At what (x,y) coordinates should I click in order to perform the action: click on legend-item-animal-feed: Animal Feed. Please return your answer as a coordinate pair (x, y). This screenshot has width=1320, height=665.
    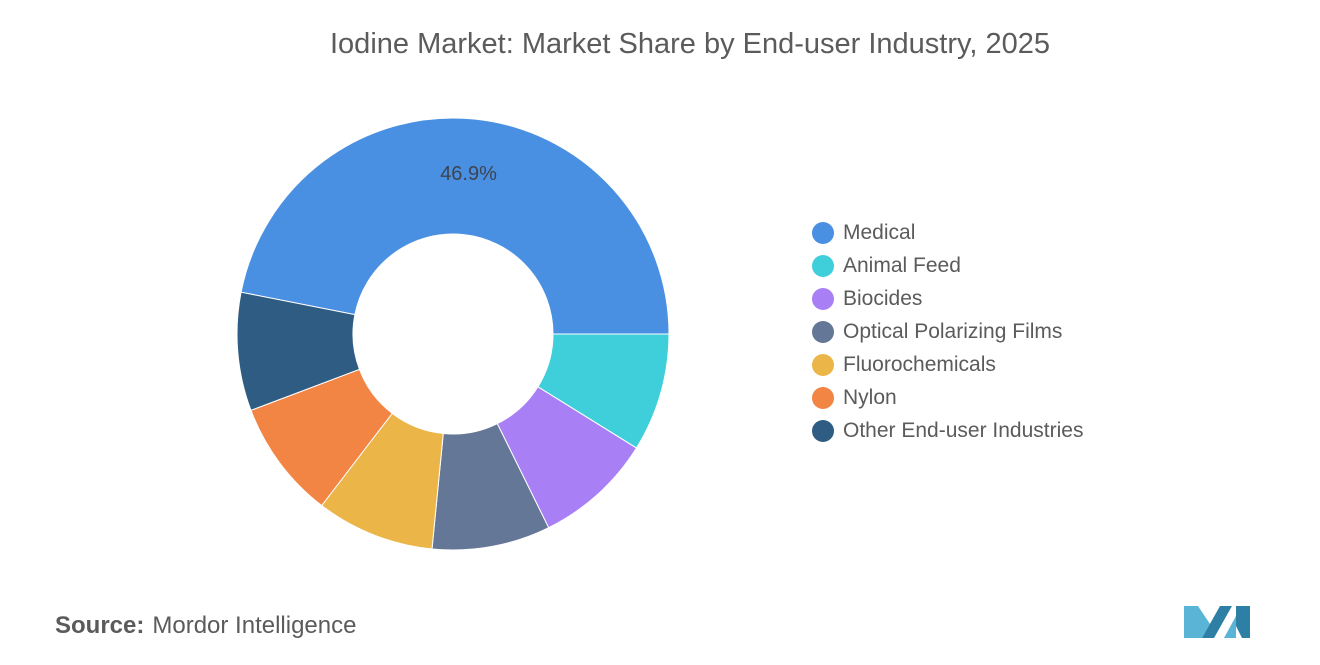
    Looking at the image, I should click on (947, 265).